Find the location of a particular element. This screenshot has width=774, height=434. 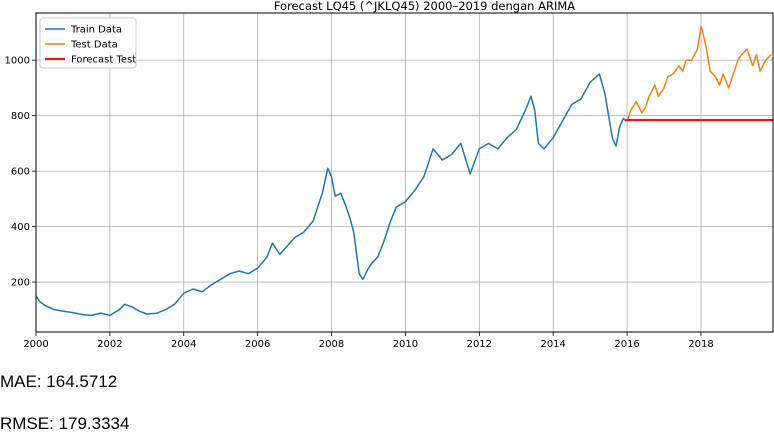

x-tick-label: 2008 is located at coordinates (331, 344).